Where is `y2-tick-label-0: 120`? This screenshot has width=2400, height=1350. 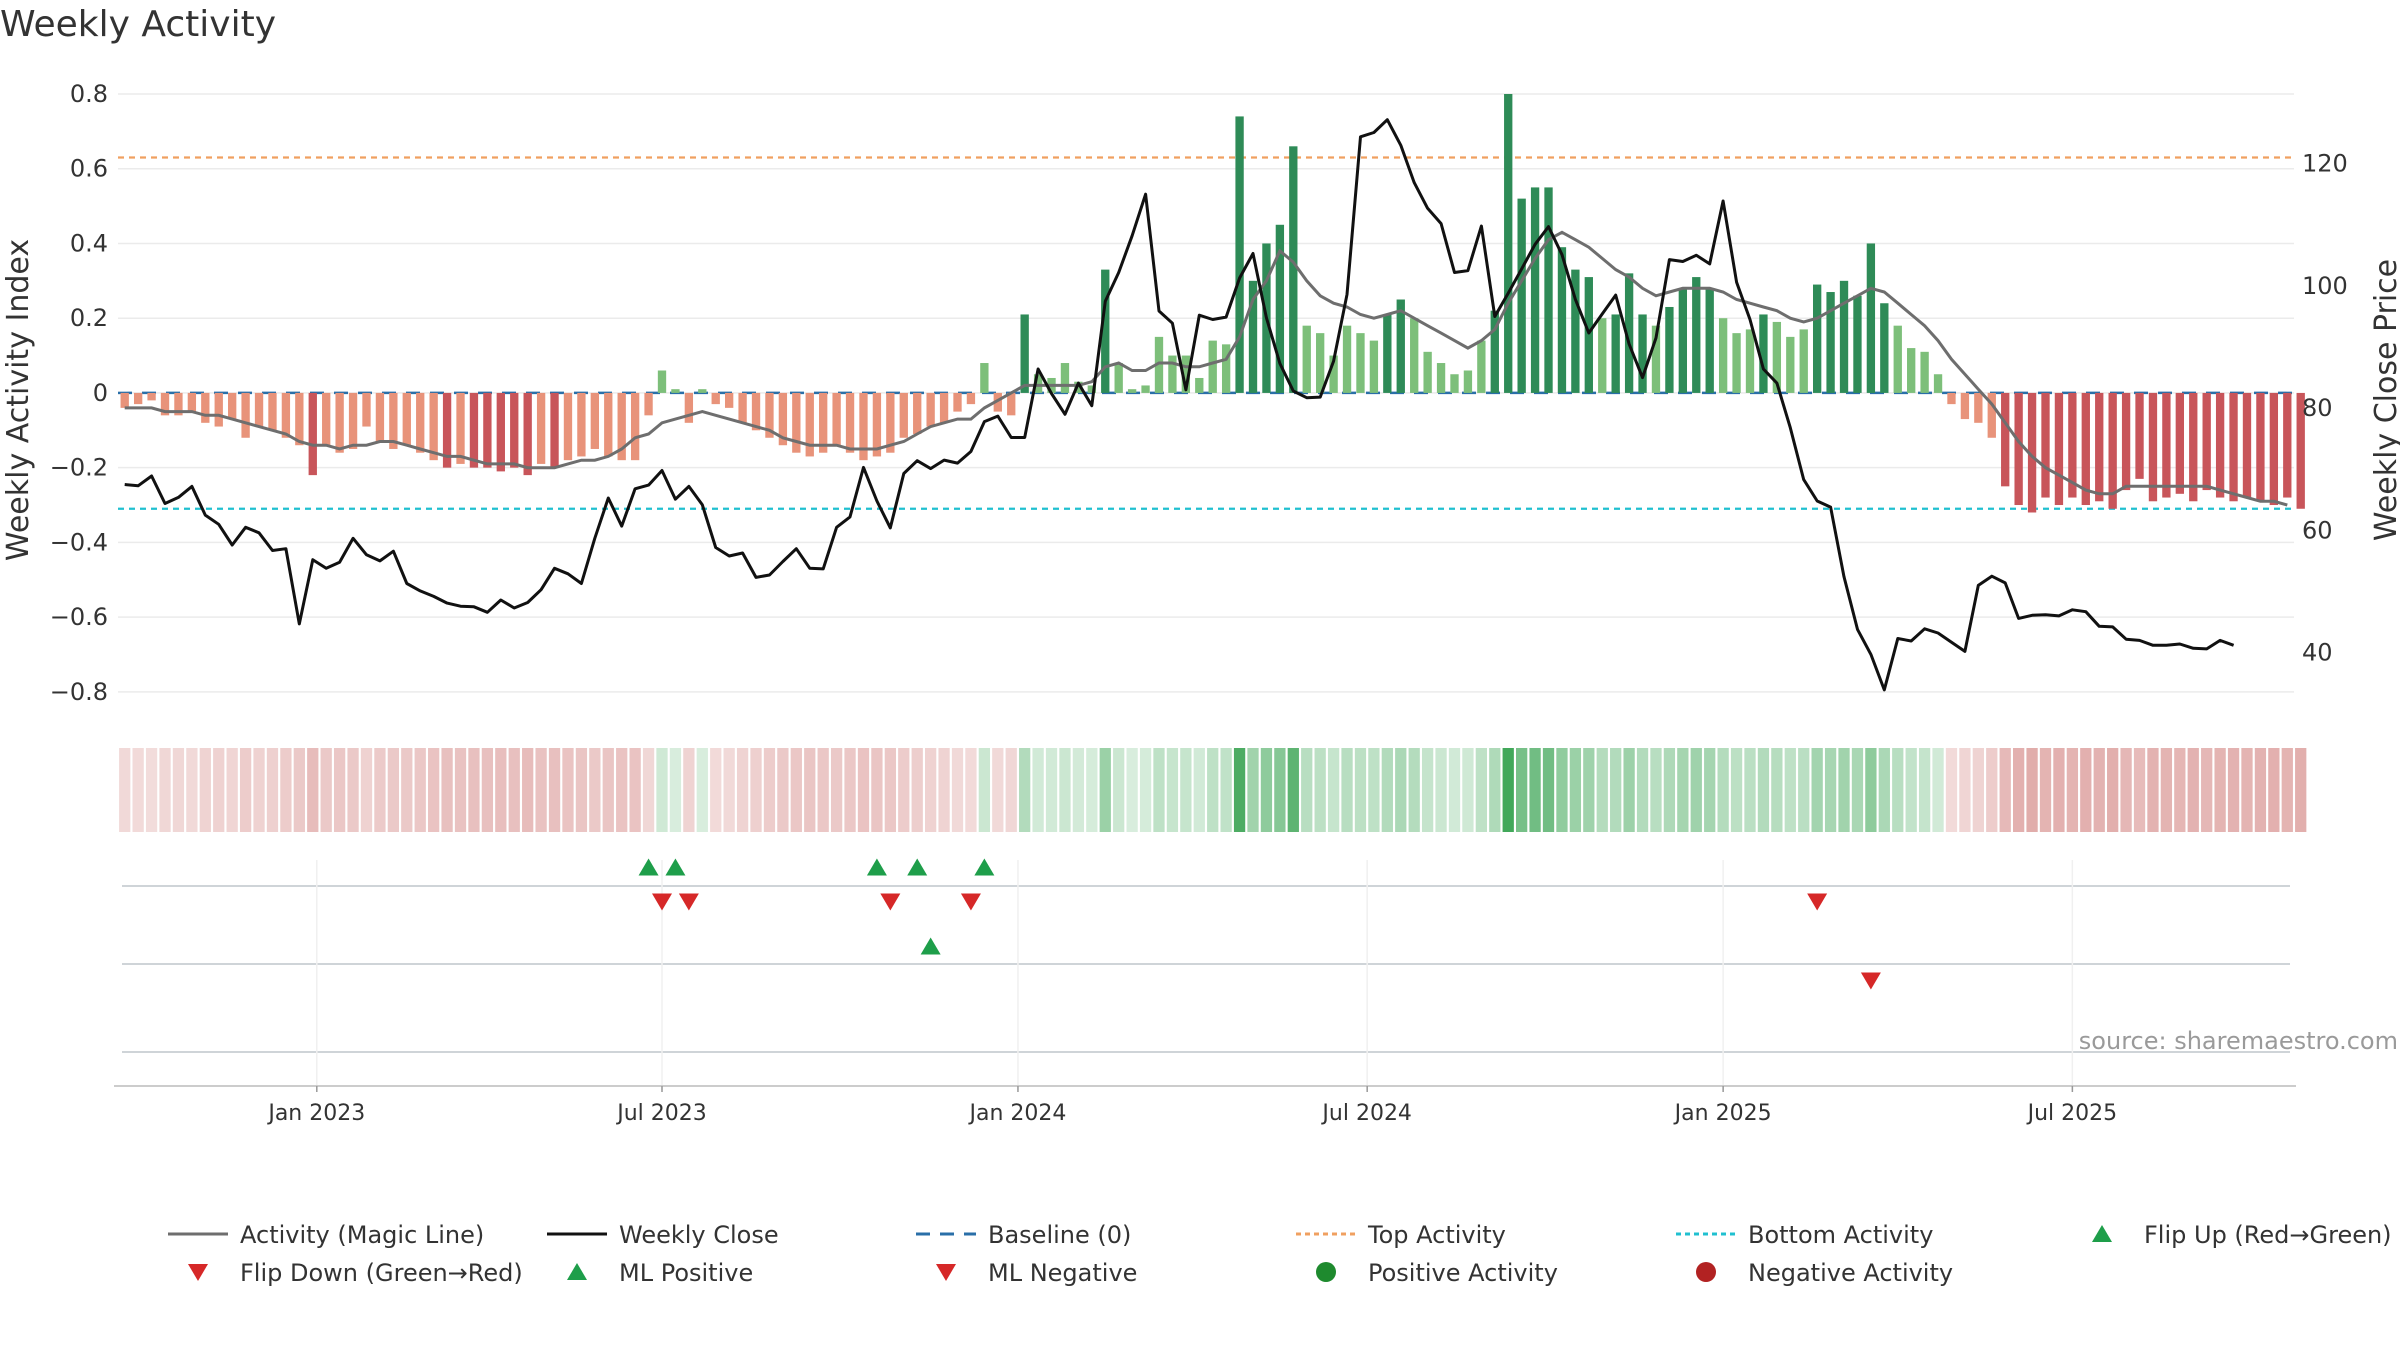 y2-tick-label-0: 120 is located at coordinates (2325, 164).